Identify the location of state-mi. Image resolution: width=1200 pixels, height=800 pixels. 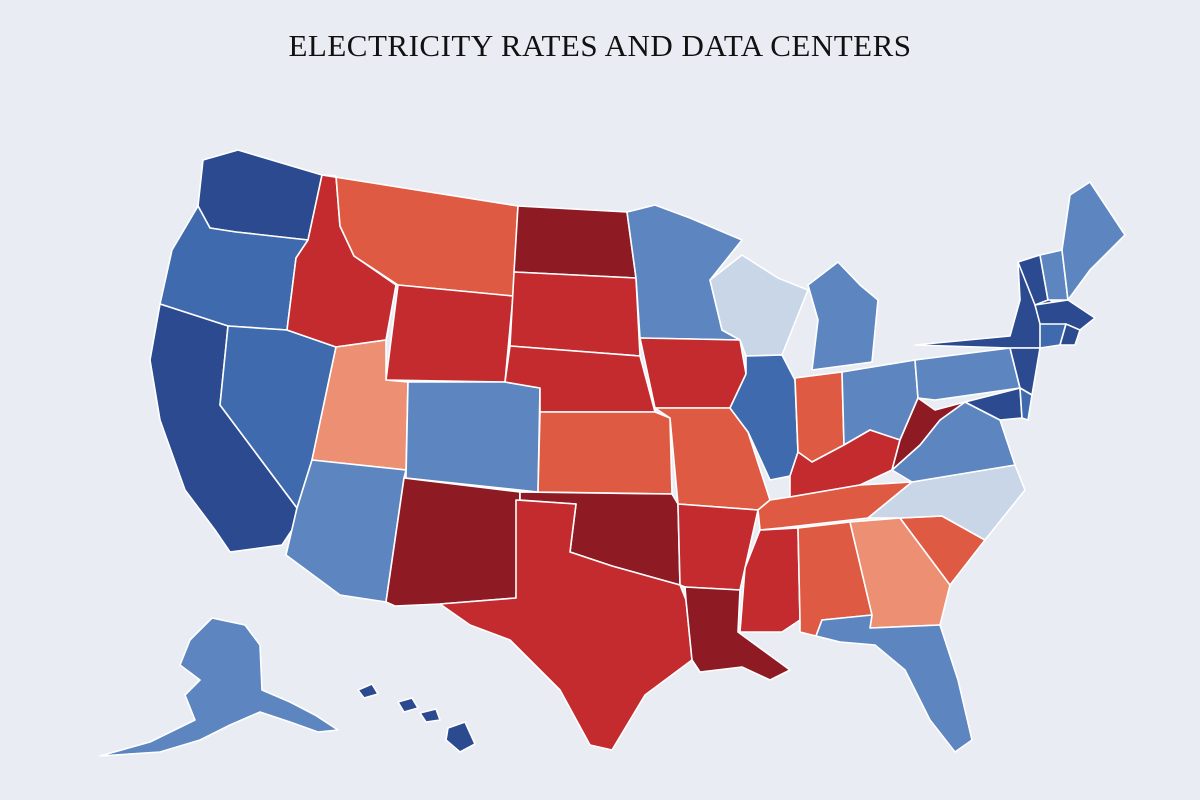
(843, 316).